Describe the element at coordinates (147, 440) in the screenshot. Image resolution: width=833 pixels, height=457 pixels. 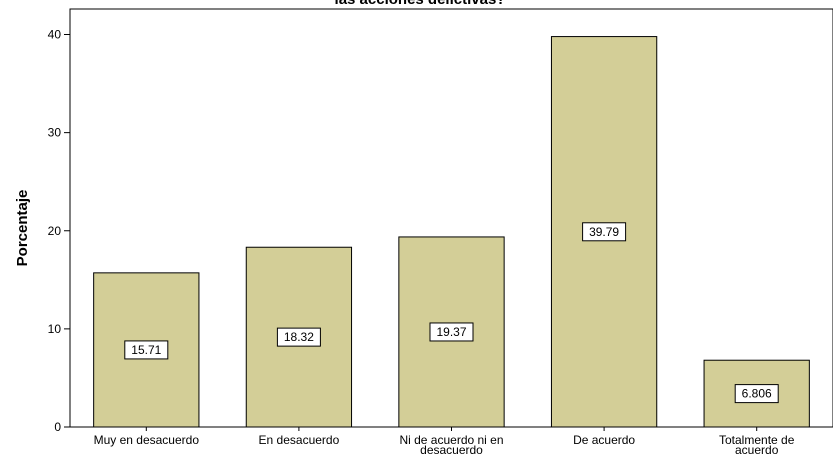
I see `x-tick-label: Muy en desacuerdo` at that location.